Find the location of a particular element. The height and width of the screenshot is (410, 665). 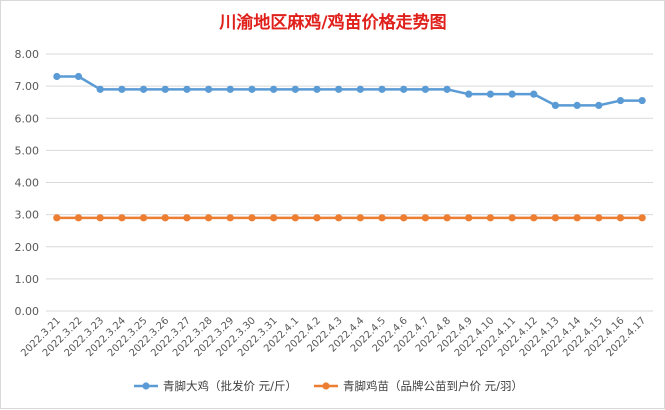

y-tick-label: 4.00 is located at coordinates (27, 183).